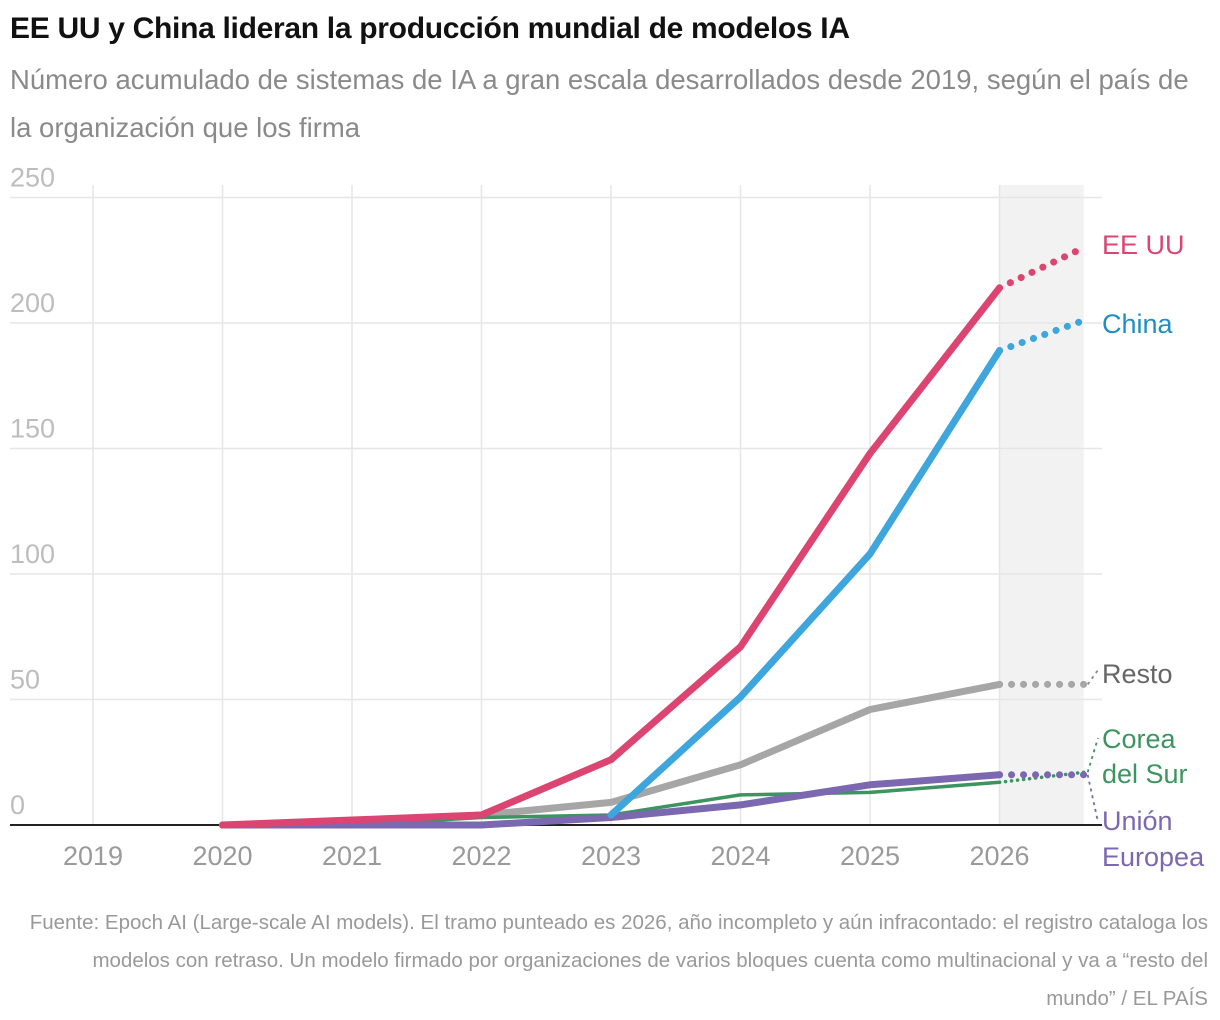 The height and width of the screenshot is (1020, 1220). Describe the element at coordinates (870, 856) in the screenshot. I see `x-tick-2025: 2025` at that location.